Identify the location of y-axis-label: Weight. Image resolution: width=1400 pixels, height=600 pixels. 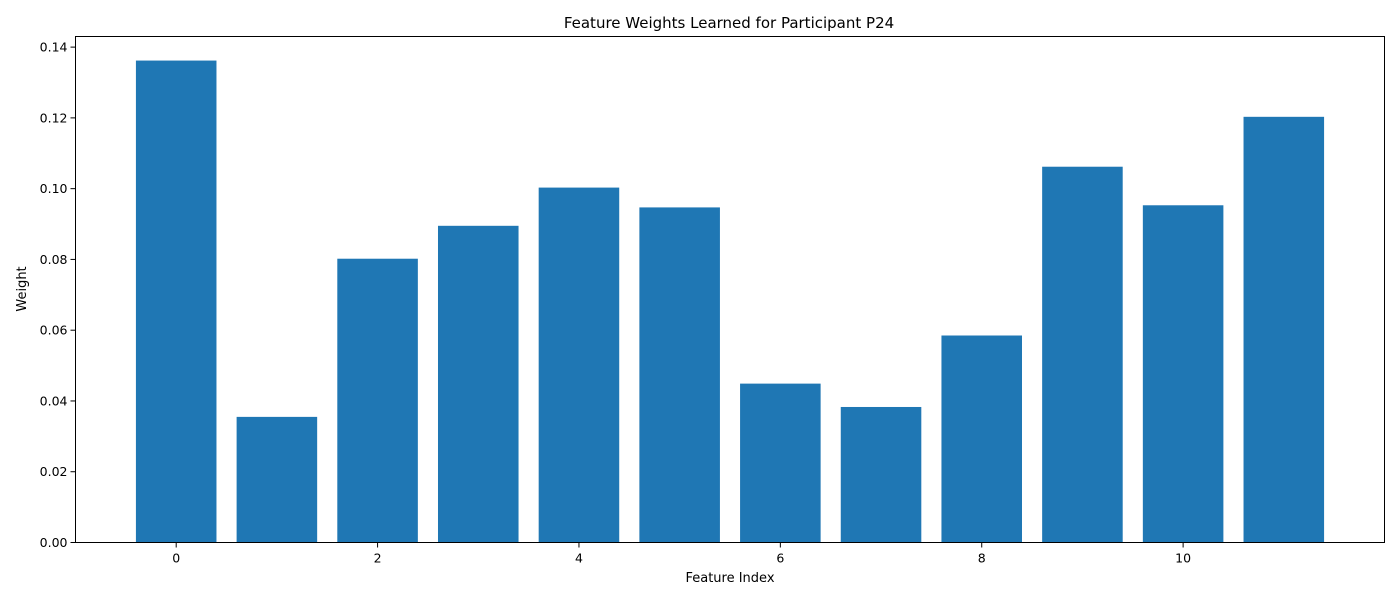
(22, 288).